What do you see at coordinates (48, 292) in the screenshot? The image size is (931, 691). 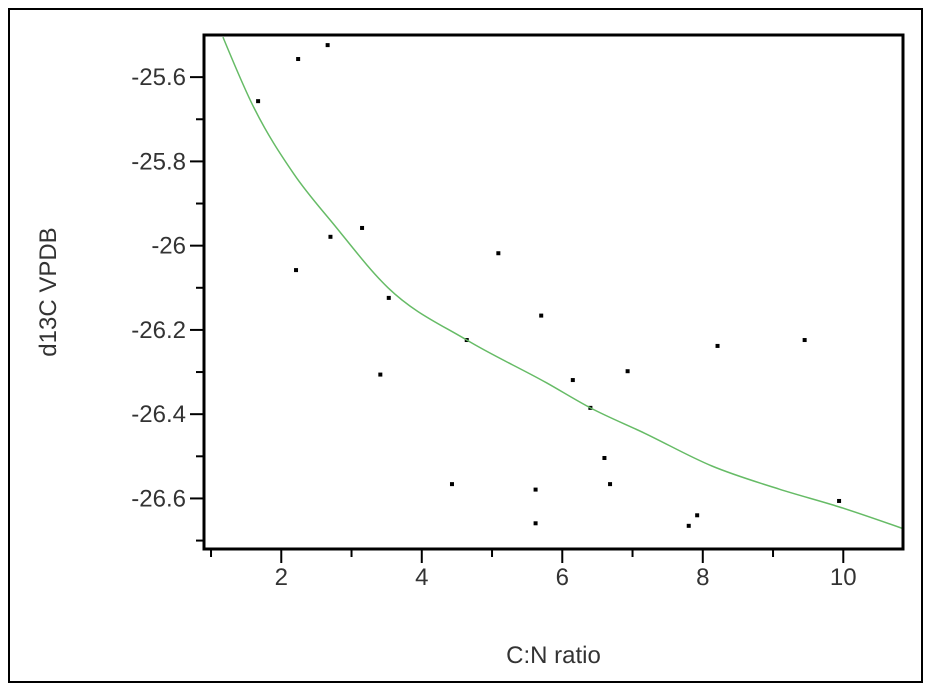 I see `y-axis-title: d13C VPDB` at bounding box center [48, 292].